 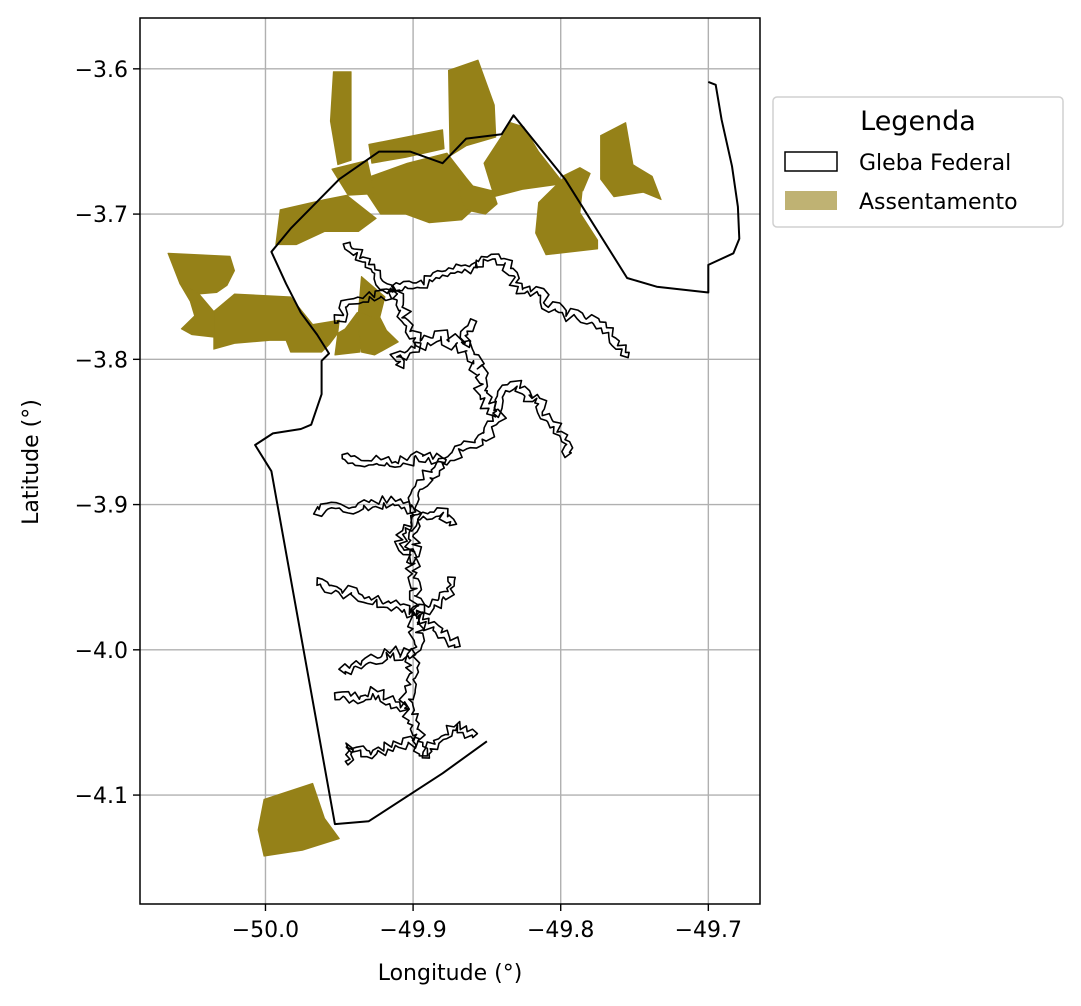 What do you see at coordinates (935, 163) in the screenshot?
I see `legend-label-gleba-federal: Gleba Federal` at bounding box center [935, 163].